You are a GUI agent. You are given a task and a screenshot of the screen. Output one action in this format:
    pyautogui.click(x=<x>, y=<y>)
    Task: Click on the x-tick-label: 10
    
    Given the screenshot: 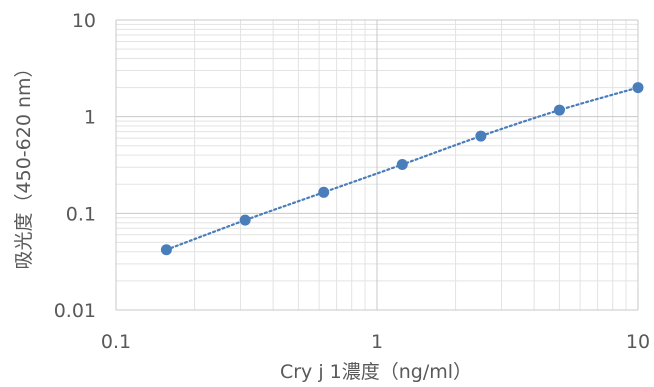 What is the action you would take?
    pyautogui.click(x=638, y=342)
    